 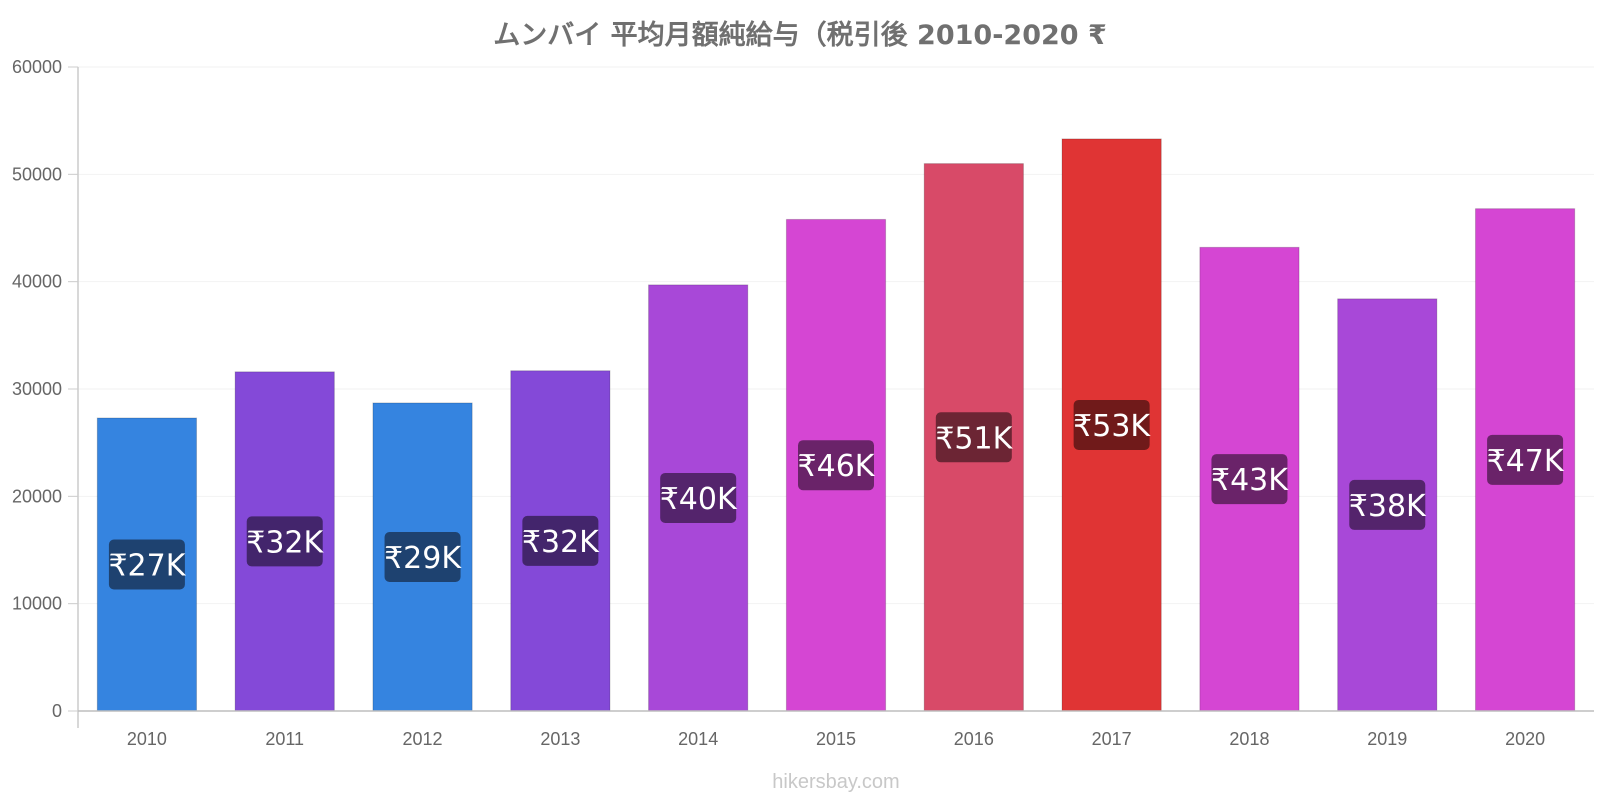 I want to click on data-label: ₹38K, so click(x=1388, y=506).